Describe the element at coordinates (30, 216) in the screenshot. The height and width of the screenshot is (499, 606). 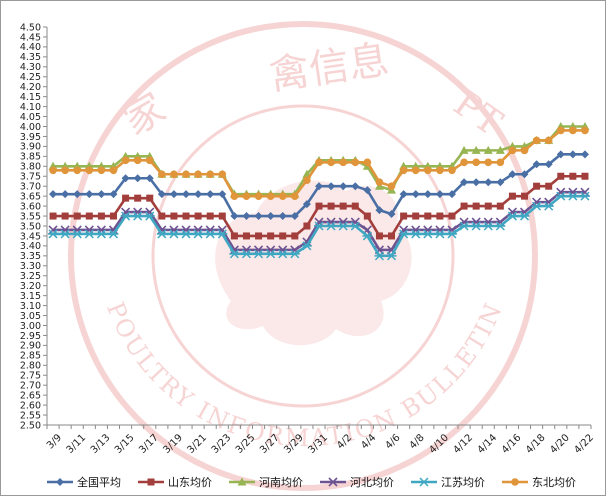
I see `y-tick-label: 3.55` at that location.